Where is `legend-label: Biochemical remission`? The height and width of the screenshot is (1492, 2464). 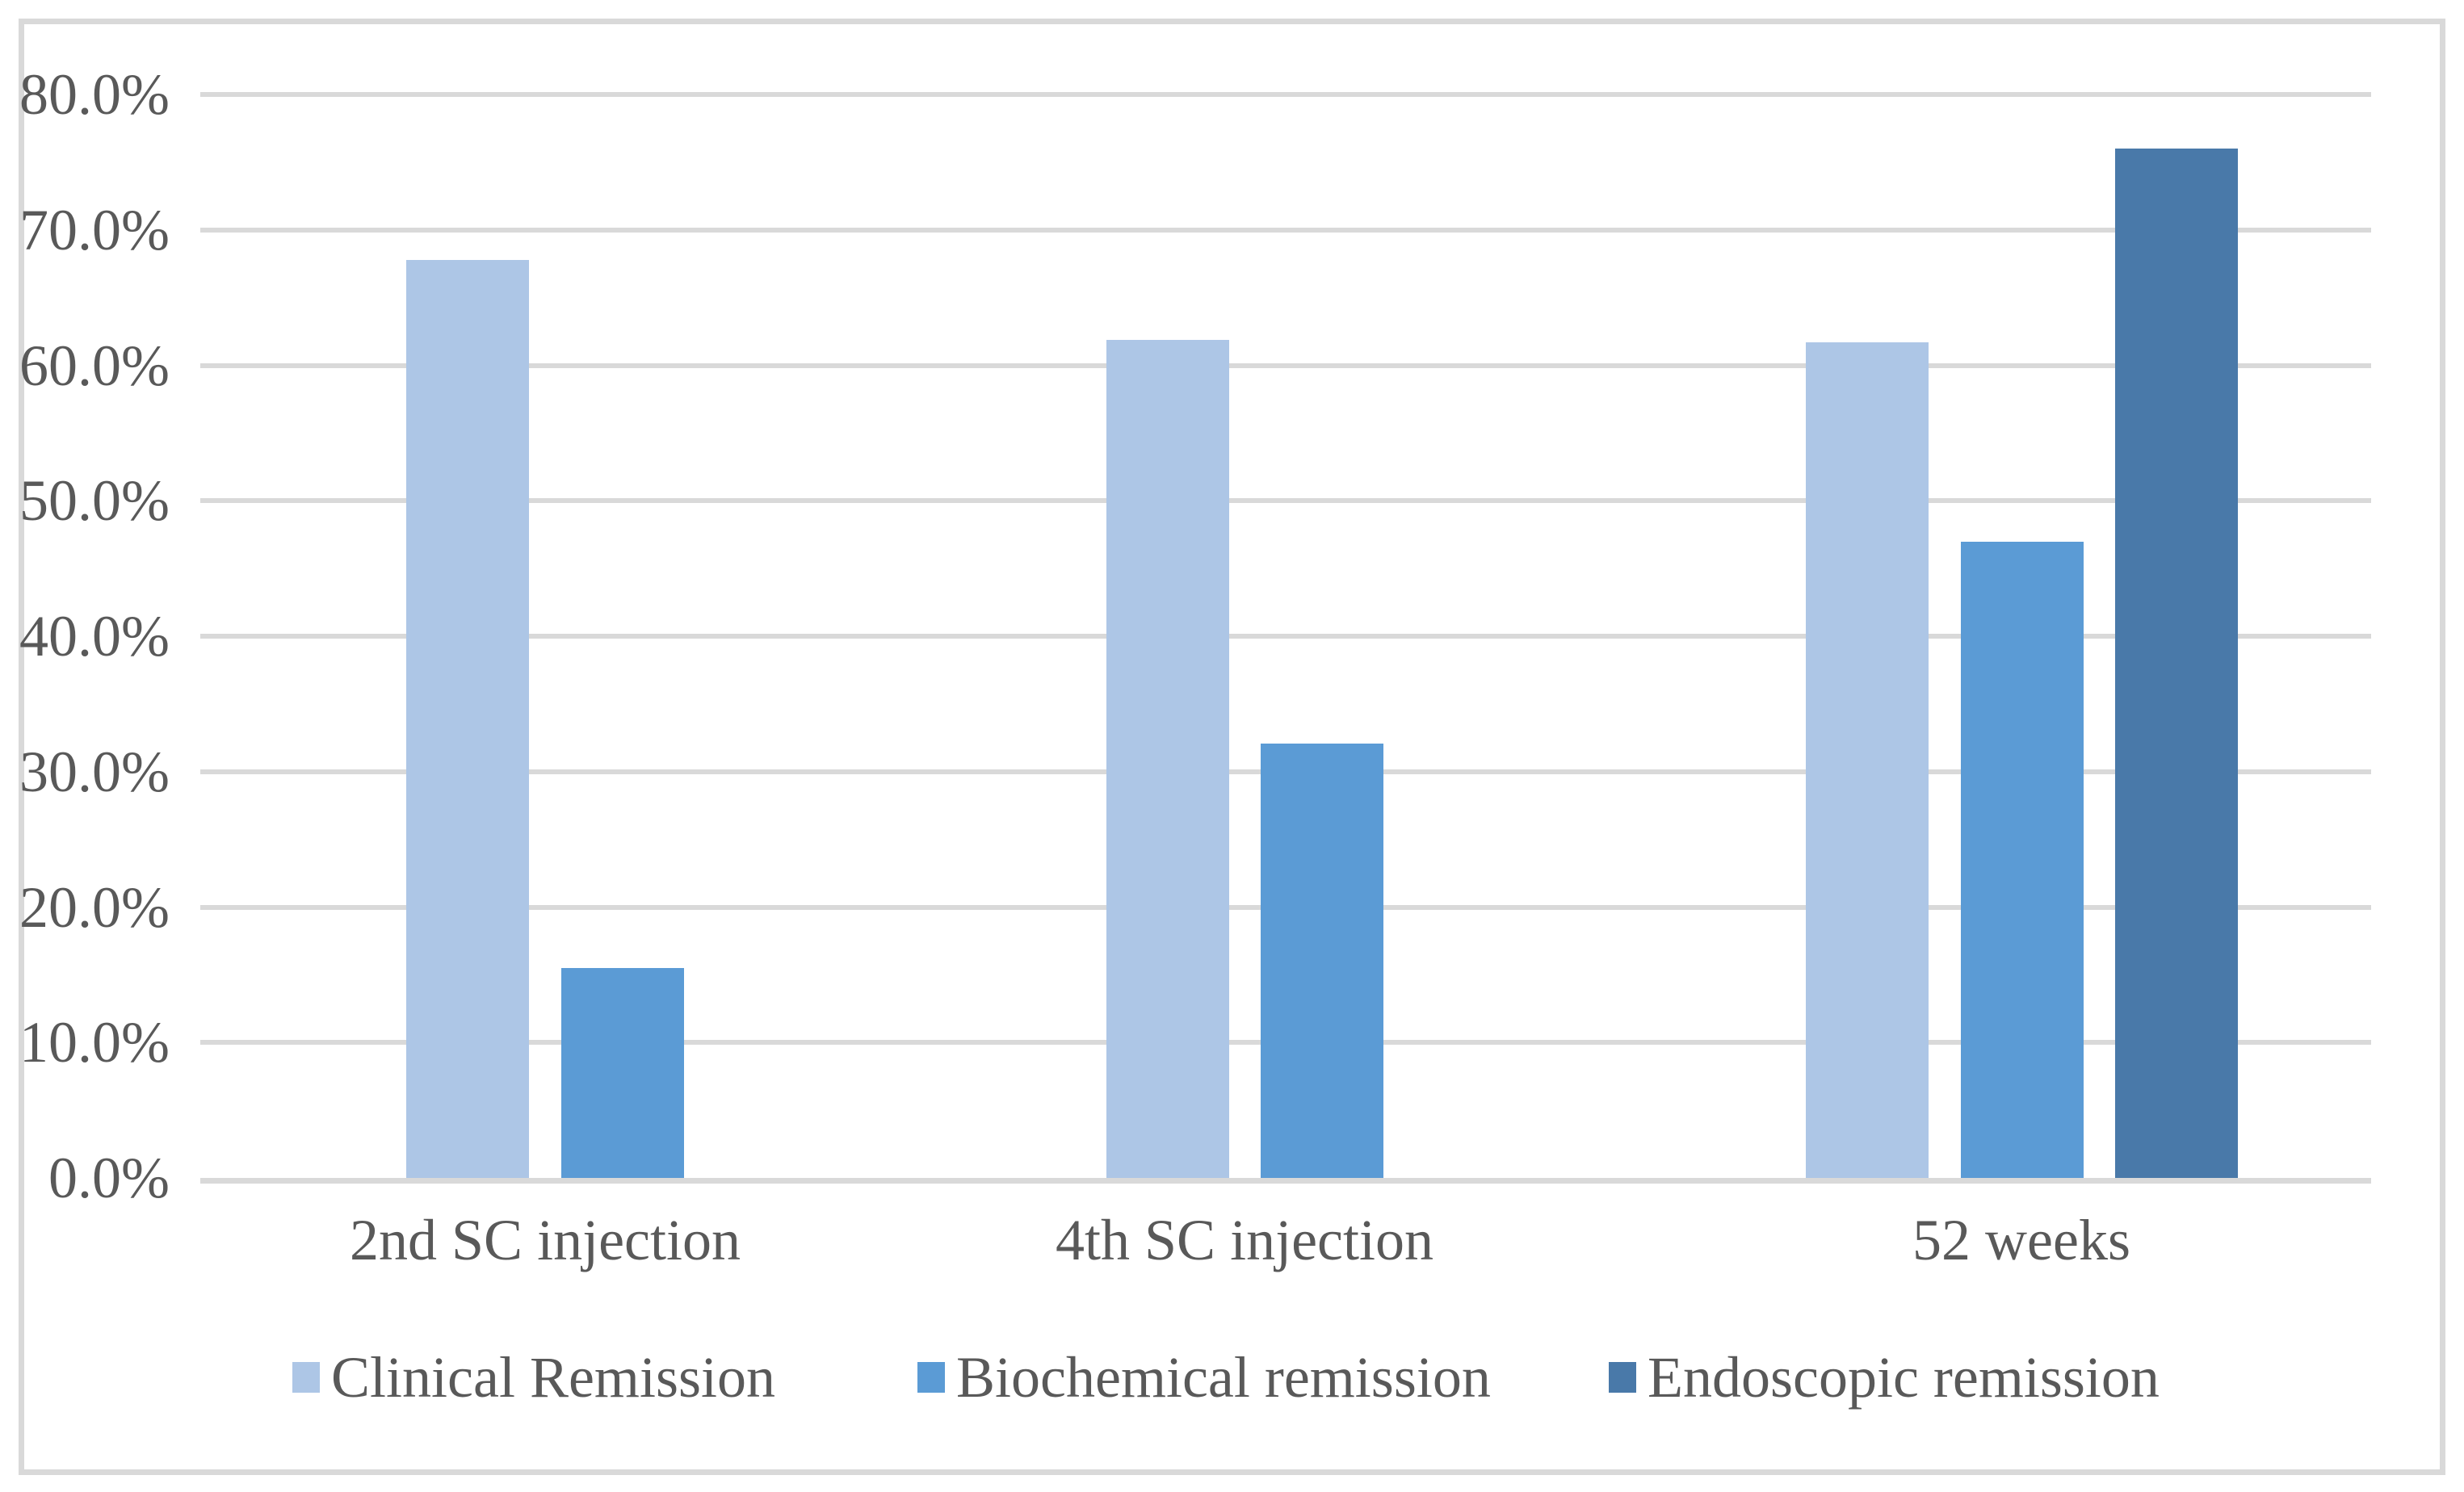
legend-label: Biochemical remission is located at coordinates (1224, 1377).